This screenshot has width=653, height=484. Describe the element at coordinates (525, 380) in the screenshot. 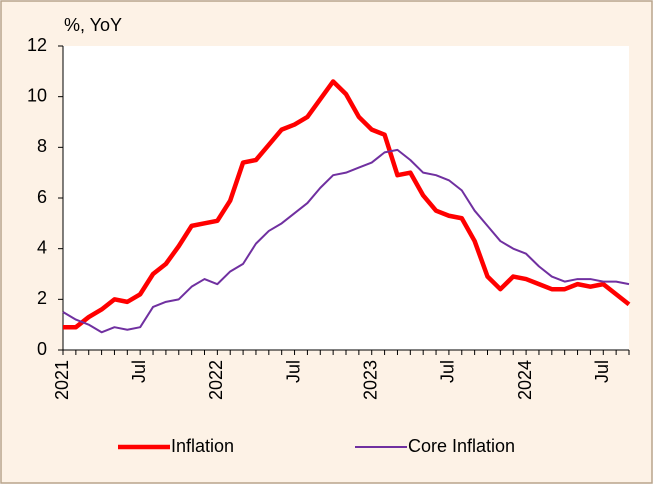

I see `x-tick-label: 2024` at that location.